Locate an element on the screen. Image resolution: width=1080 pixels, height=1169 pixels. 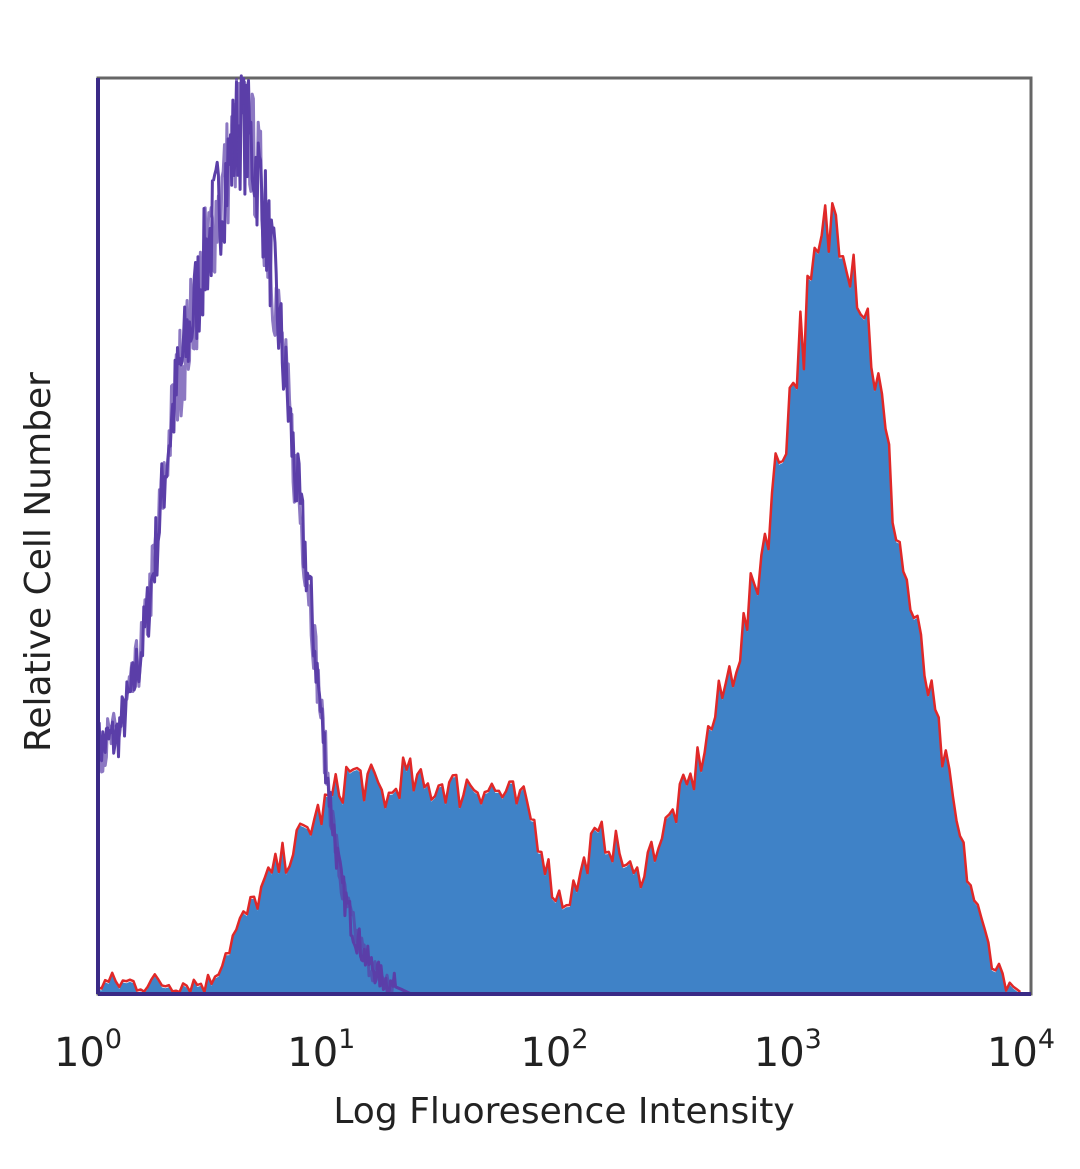
x-tick-label: 10¹ is located at coordinates (321, 1050).